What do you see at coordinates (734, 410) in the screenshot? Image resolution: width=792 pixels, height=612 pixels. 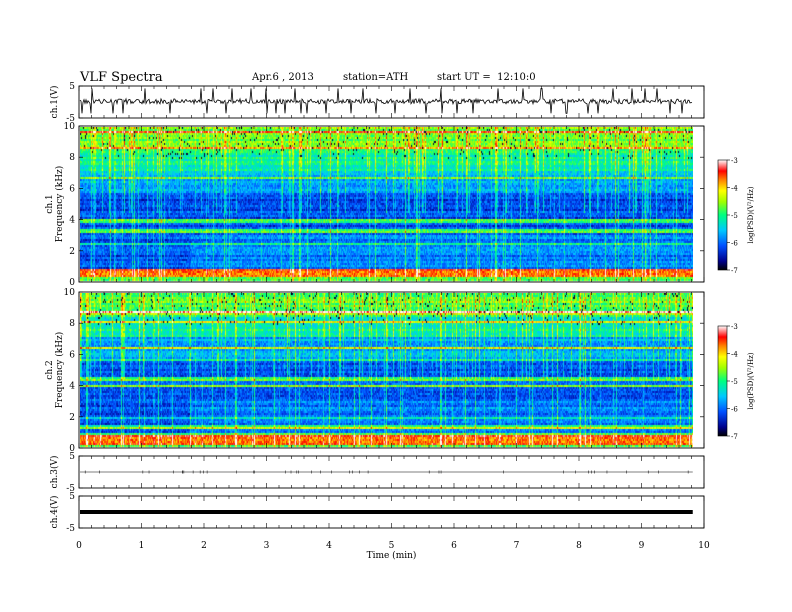 I see `ch2-spectrogram-colorbar-tick-label: -6` at bounding box center [734, 410].